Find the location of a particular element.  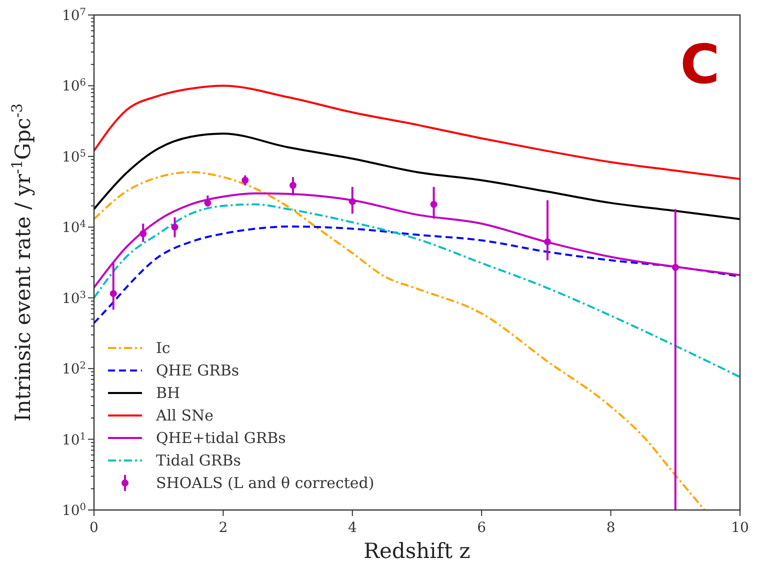

legend-label: Ic is located at coordinates (163, 348).